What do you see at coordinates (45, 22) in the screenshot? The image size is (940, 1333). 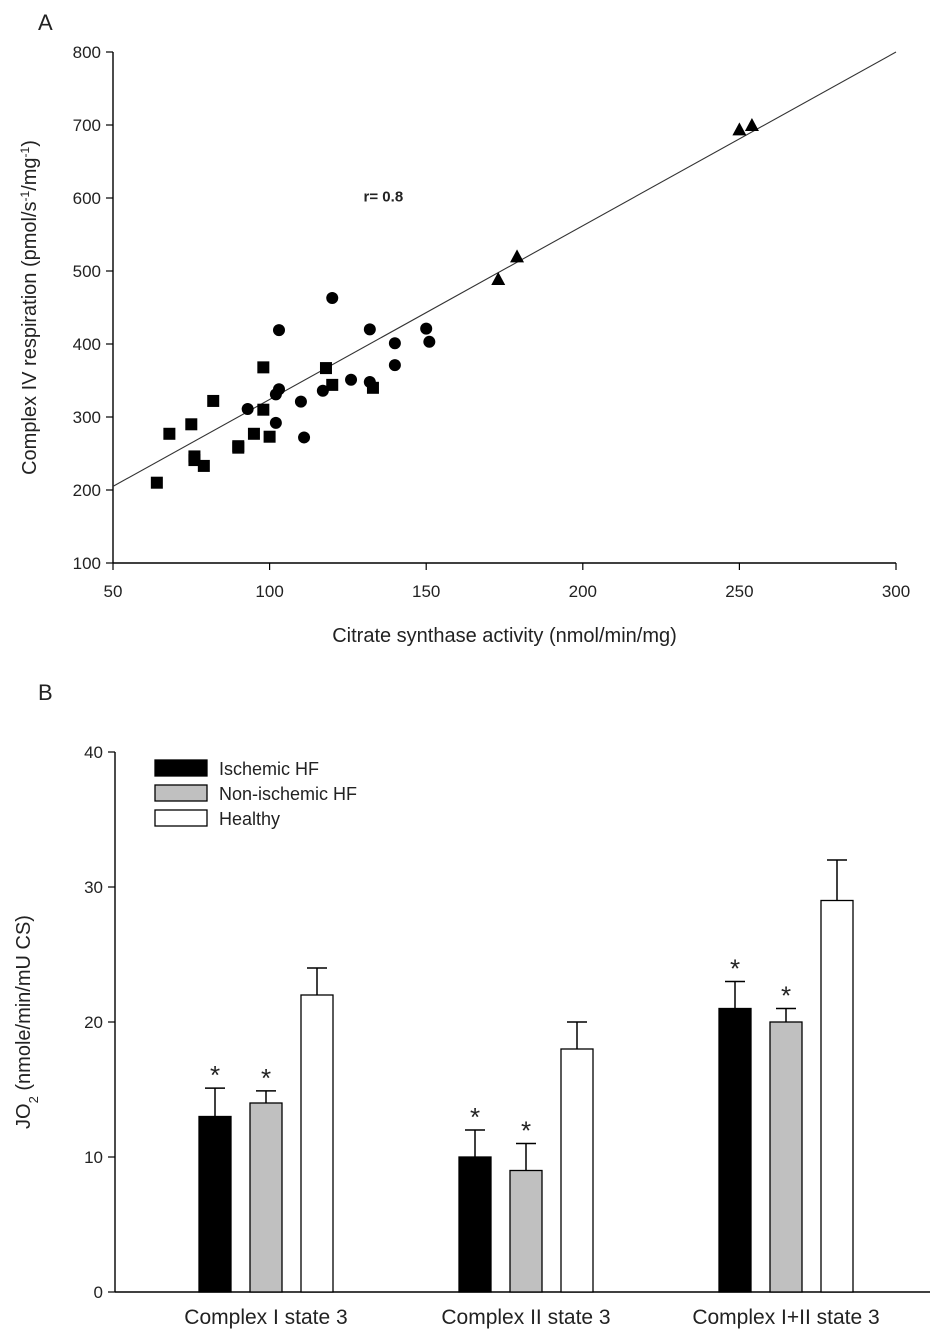 I see `panel-label-a: A` at bounding box center [45, 22].